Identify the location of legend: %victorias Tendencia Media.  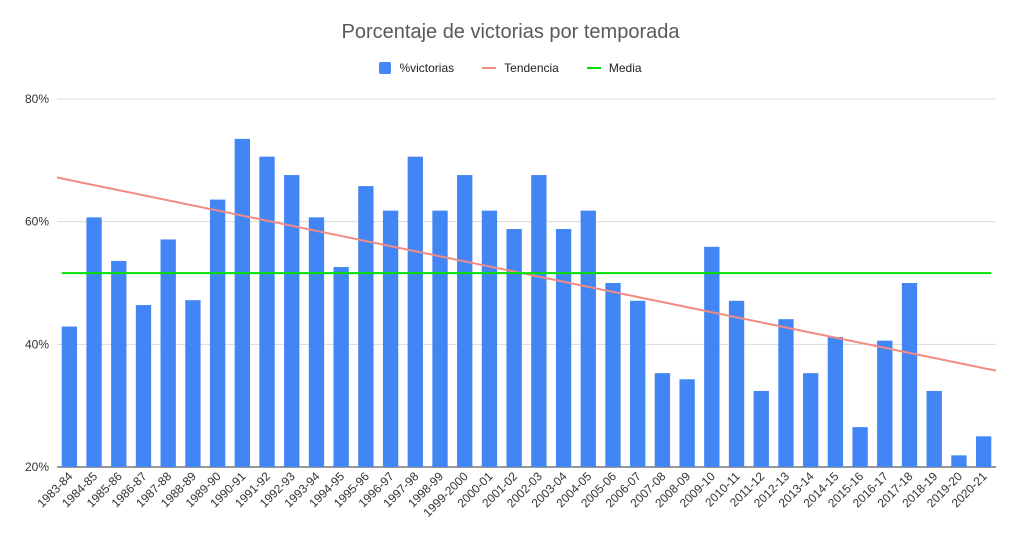
(510, 68).